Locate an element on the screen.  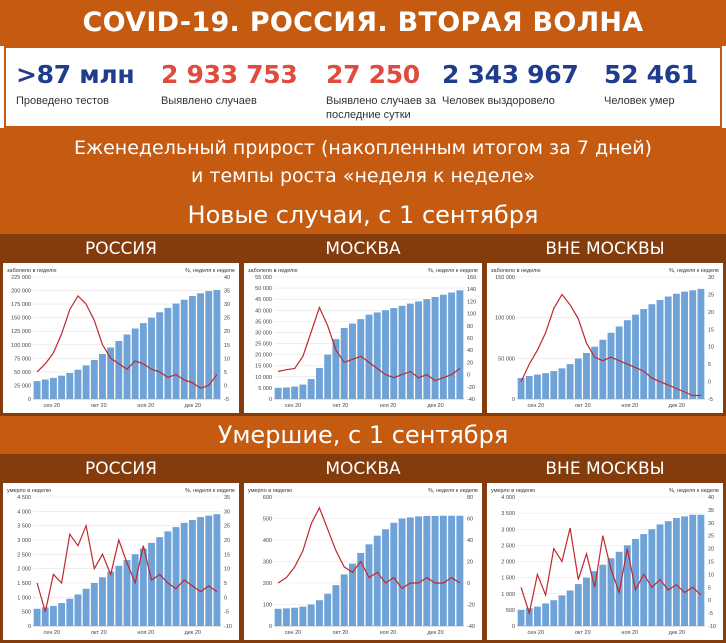
stat-recovered: 2 343 967 Человек выздоровело is located at coordinates (510, 84).